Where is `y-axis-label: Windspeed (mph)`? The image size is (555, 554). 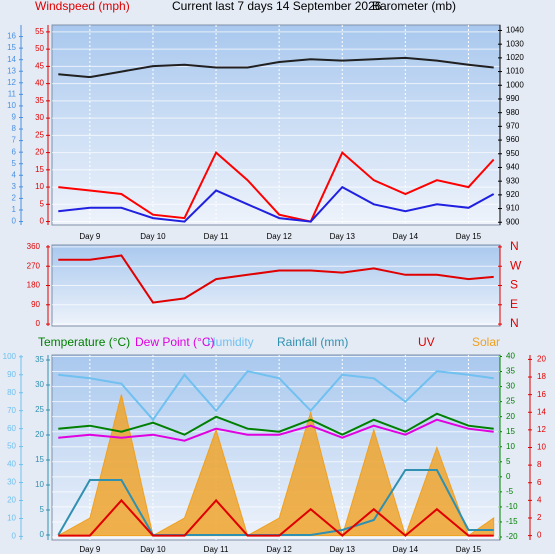
y-axis-label: Windspeed (mph) is located at coordinates (82, 6).